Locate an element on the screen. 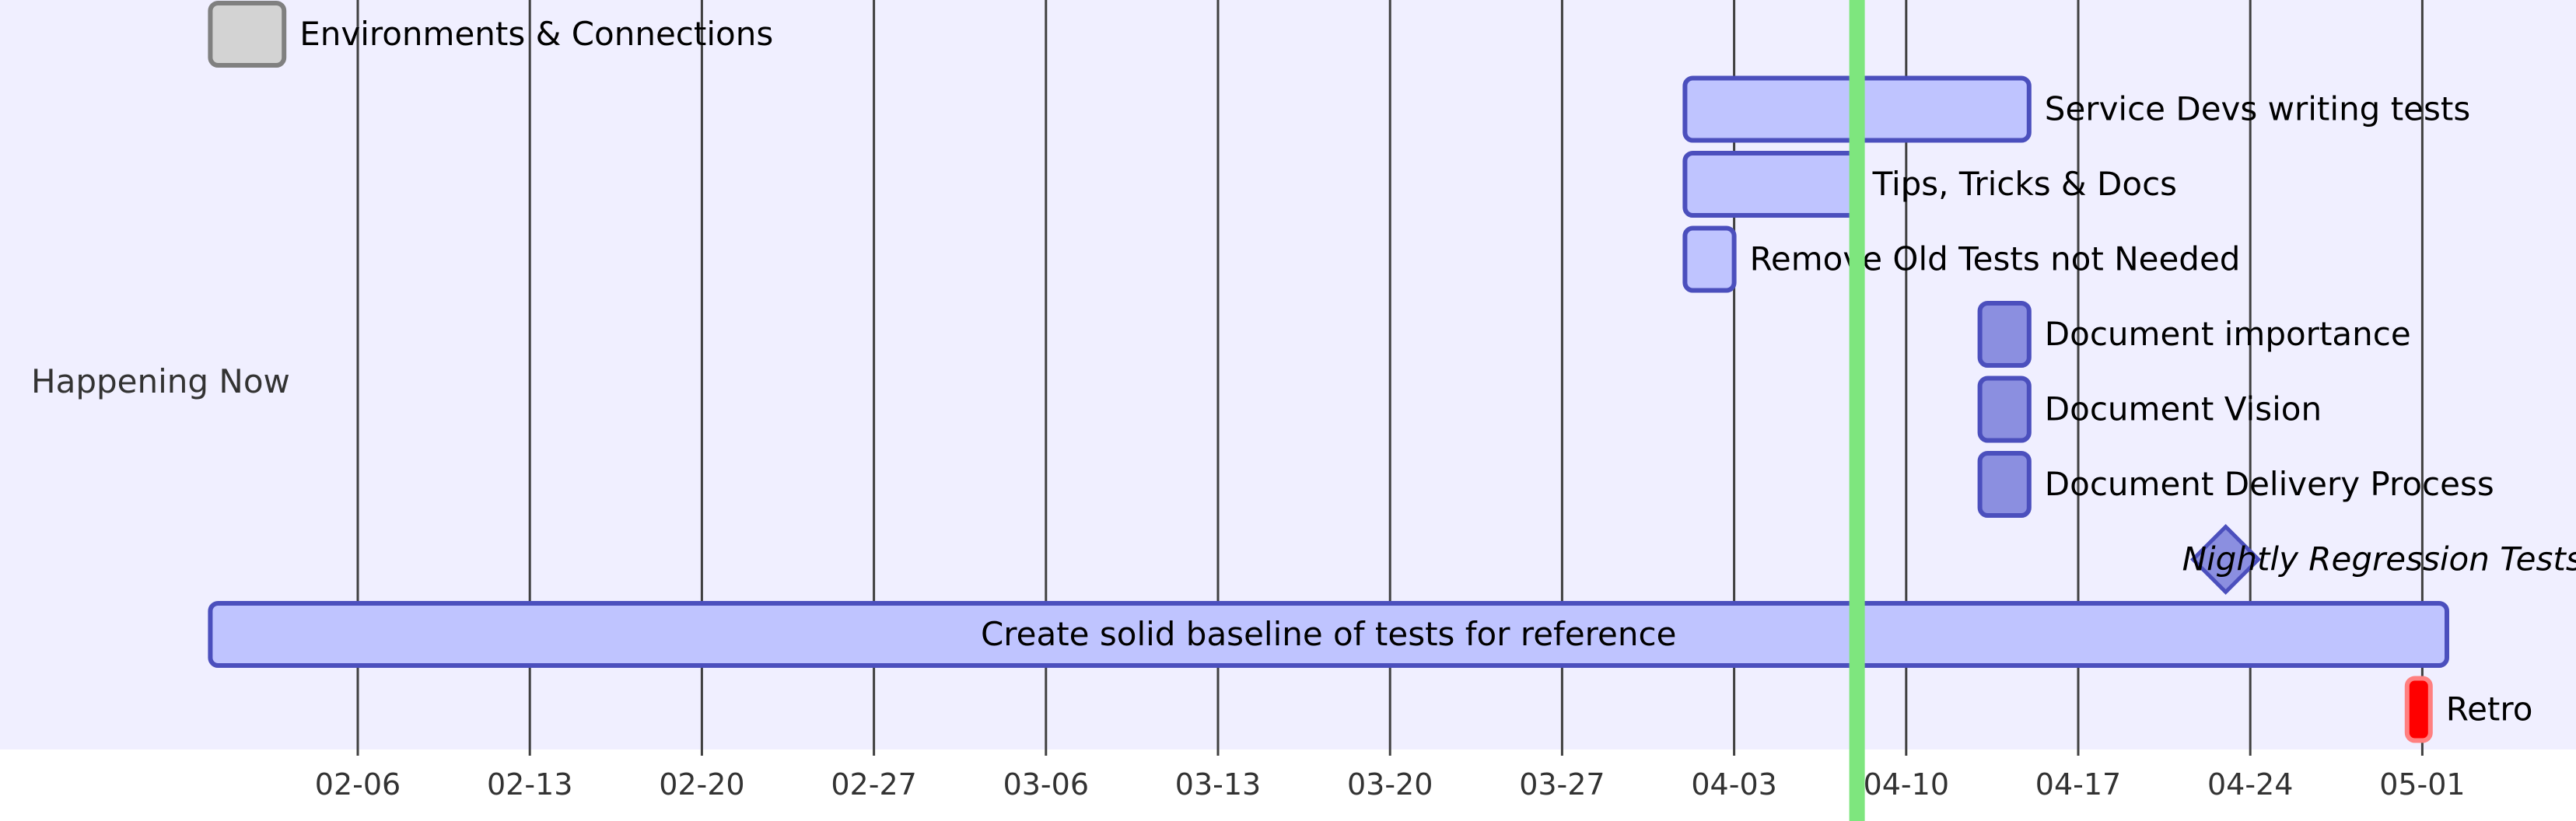  tick-label: 03-20 is located at coordinates (1390, 784).